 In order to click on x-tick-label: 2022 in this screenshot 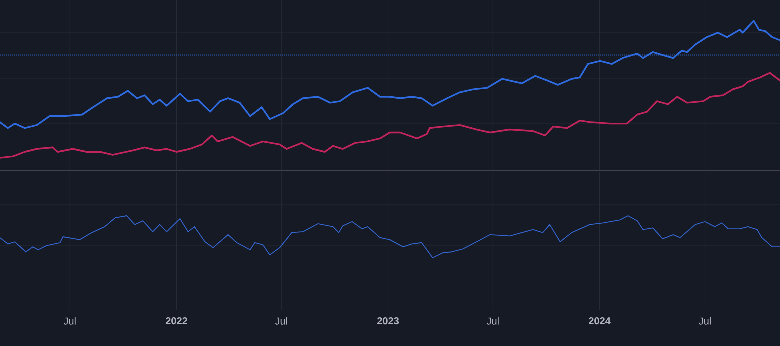, I will do `click(177, 321)`.